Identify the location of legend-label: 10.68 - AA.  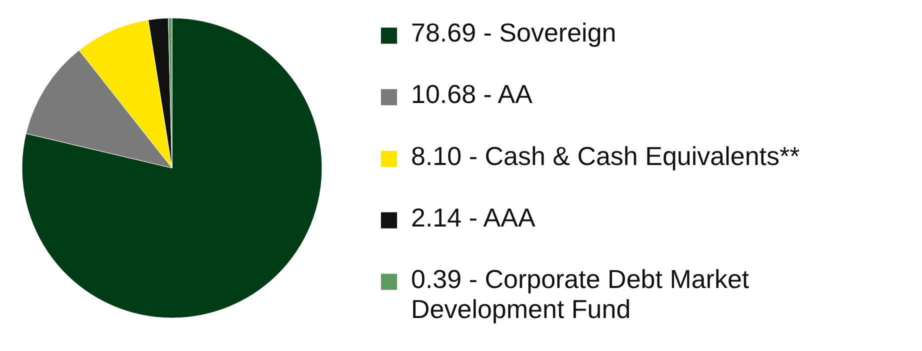
(472, 94).